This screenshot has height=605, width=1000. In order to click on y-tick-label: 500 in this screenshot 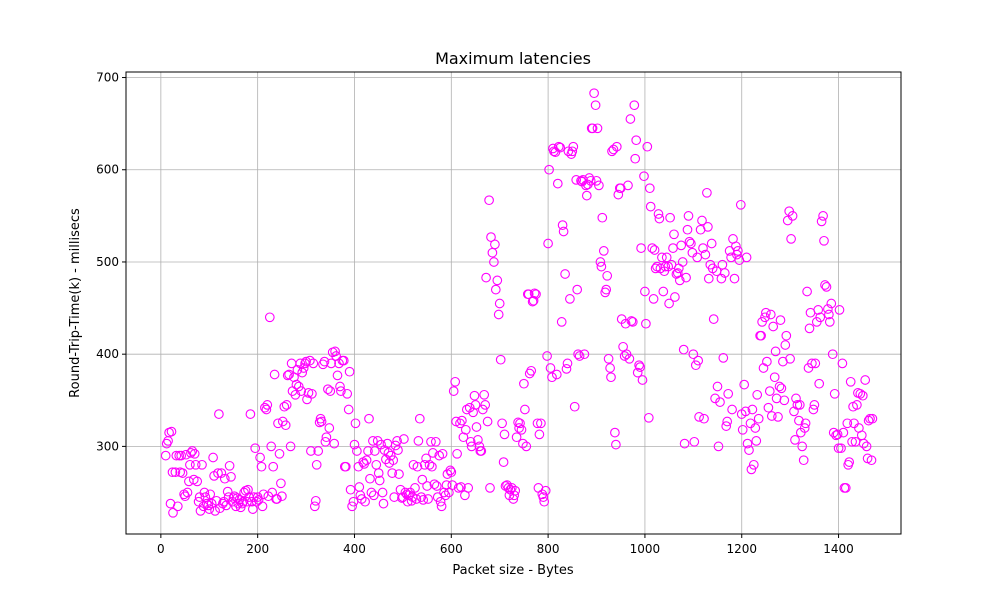, I will do `click(107, 262)`.